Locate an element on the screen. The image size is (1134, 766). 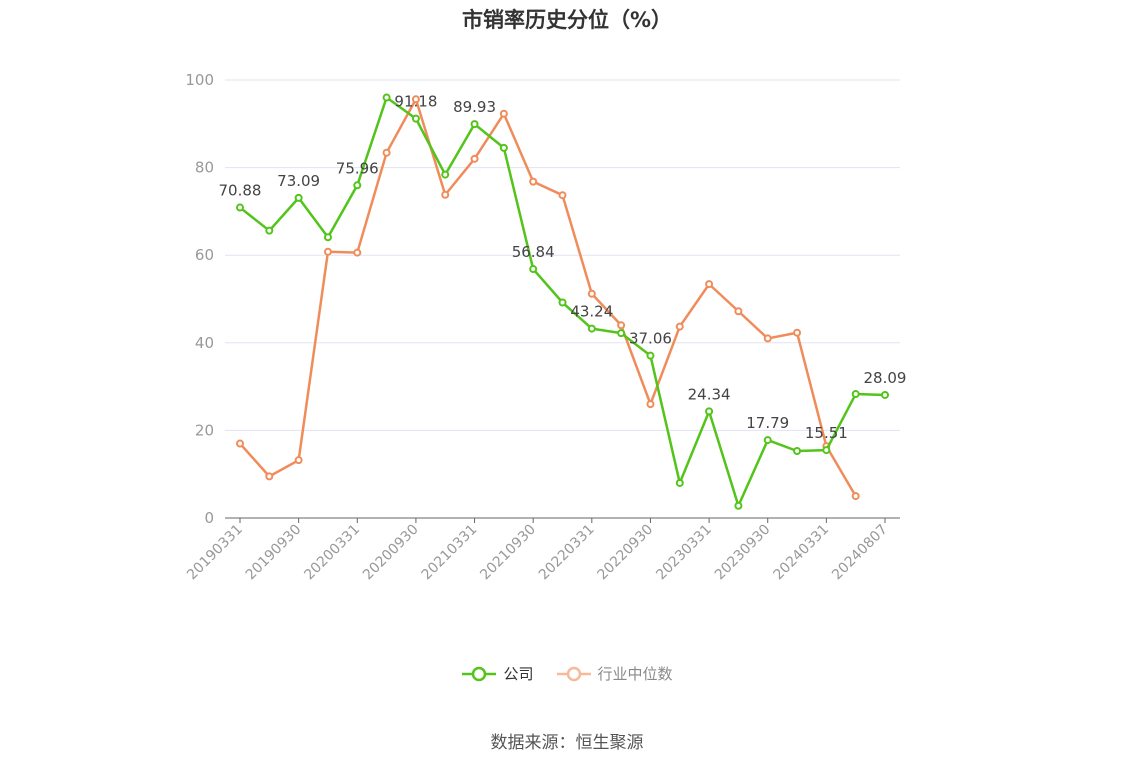
data-label: 75.96 is located at coordinates (357, 168).